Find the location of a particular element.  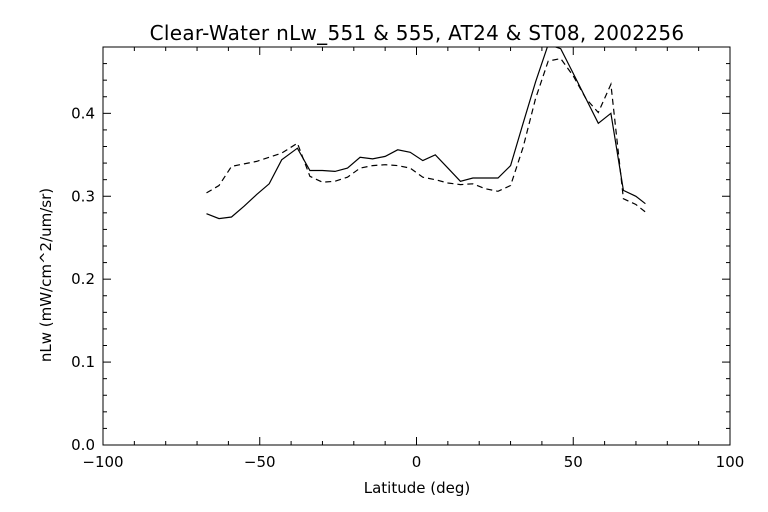

y-tick-label: 0.3 is located at coordinates (83, 196).